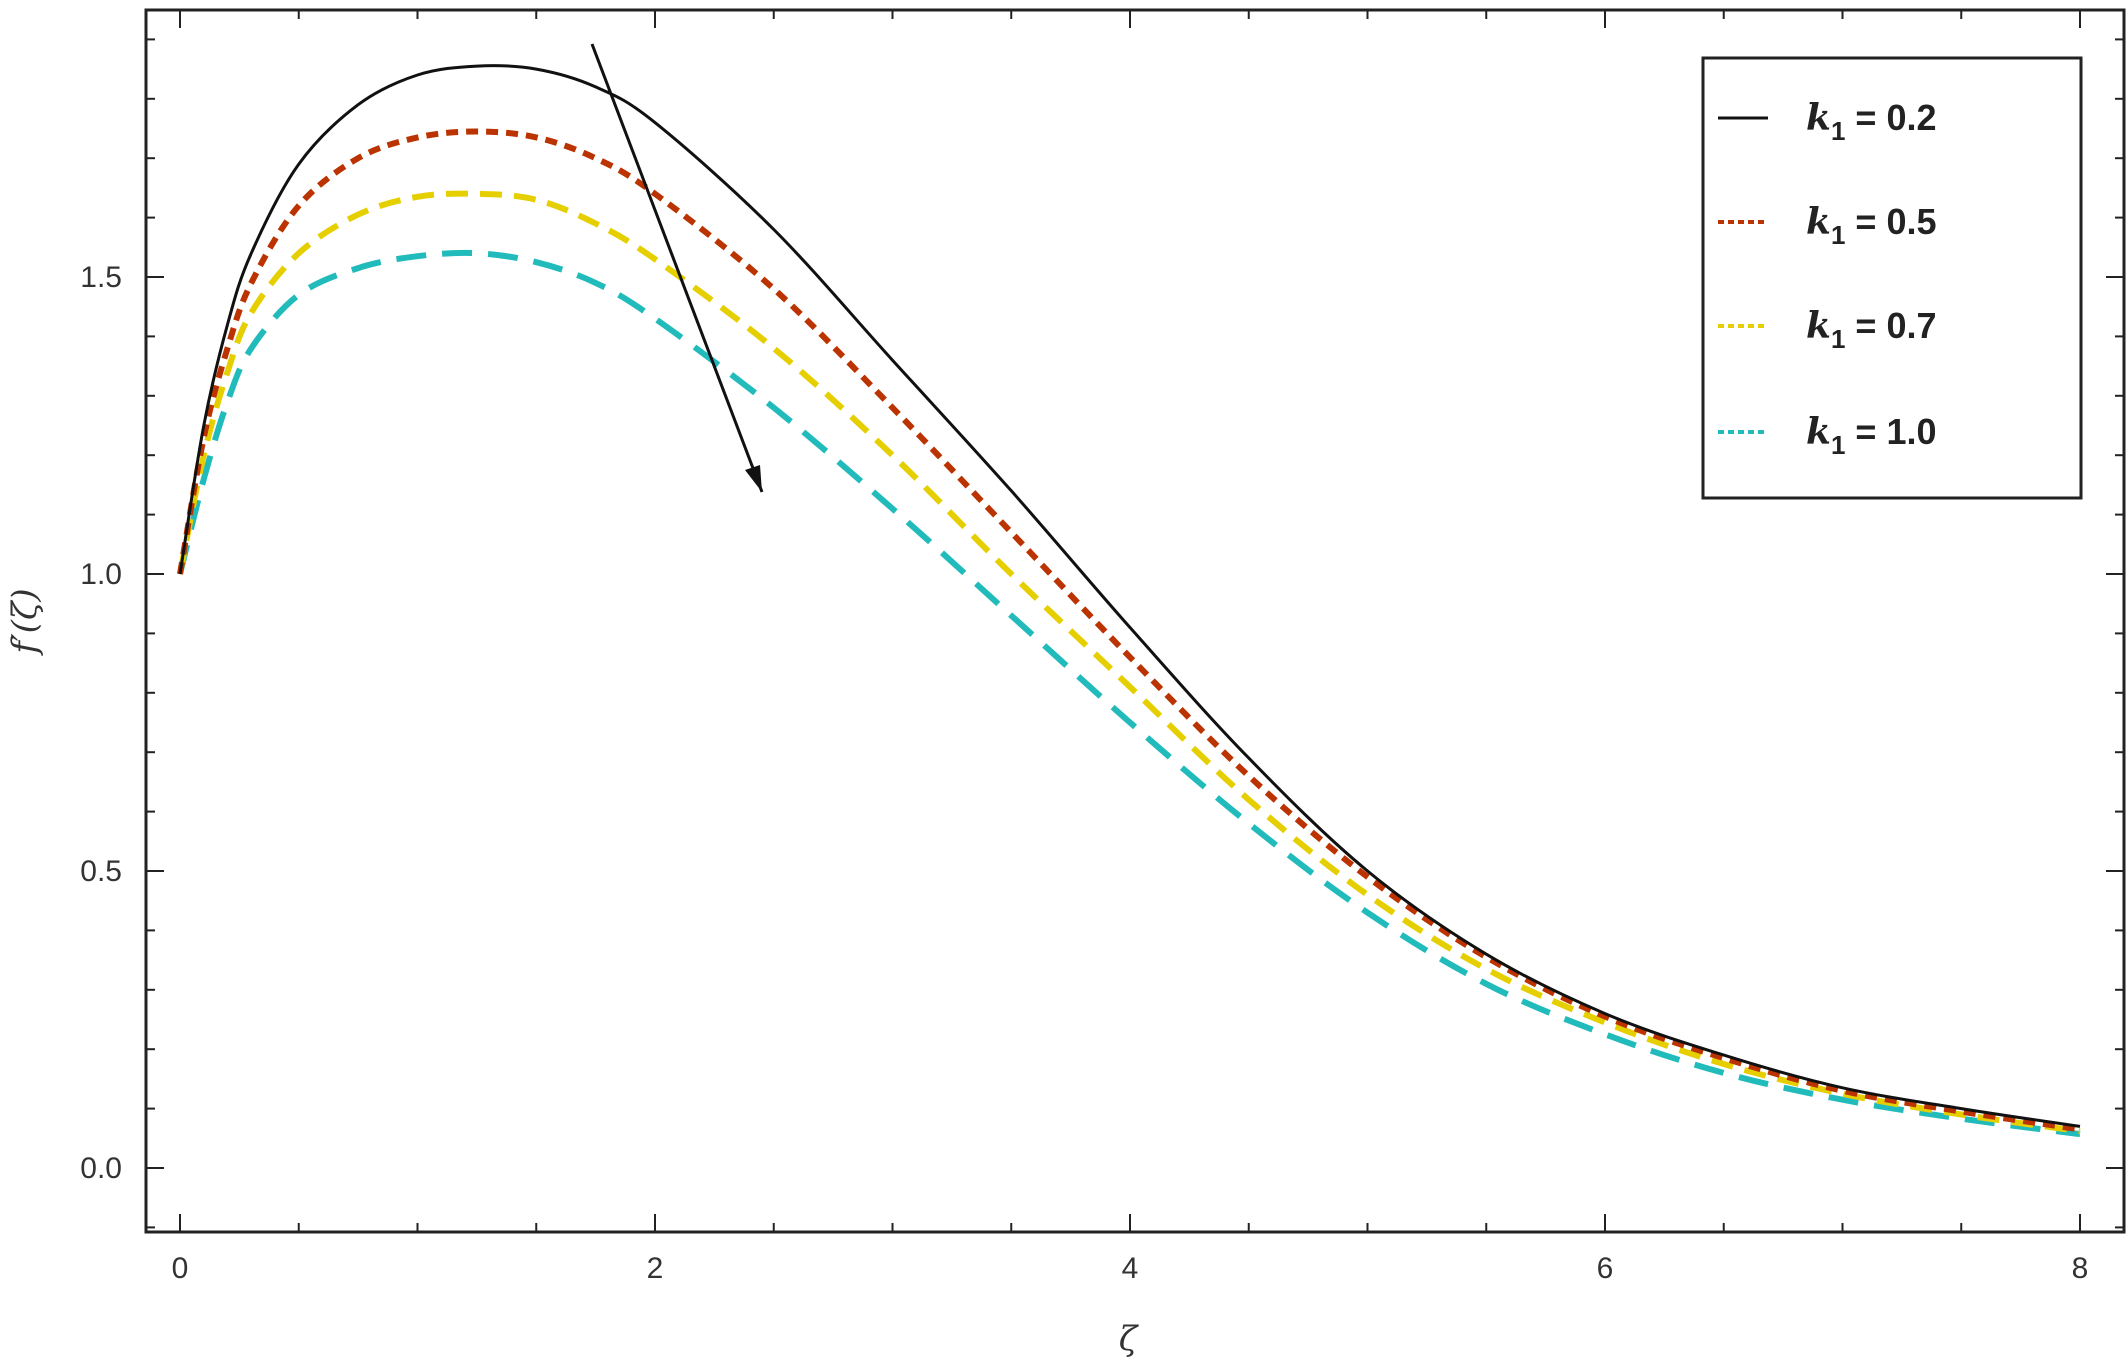 The height and width of the screenshot is (1361, 2128). I want to click on y-tick-label: 0.5, so click(101, 871).